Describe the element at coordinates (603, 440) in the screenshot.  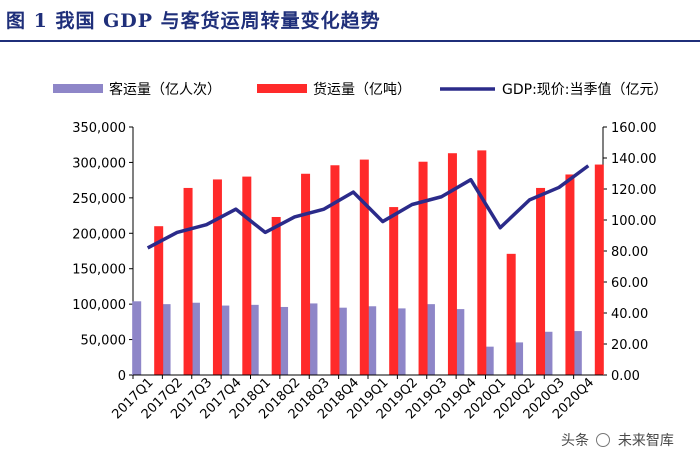
I see `watermark-logo-icon` at that location.